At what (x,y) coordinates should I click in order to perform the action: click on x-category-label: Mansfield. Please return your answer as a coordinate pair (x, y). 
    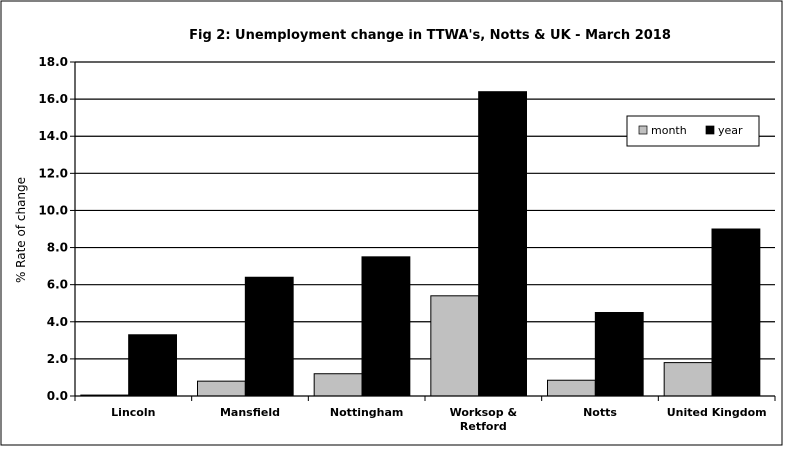
    Looking at the image, I should click on (250, 412).